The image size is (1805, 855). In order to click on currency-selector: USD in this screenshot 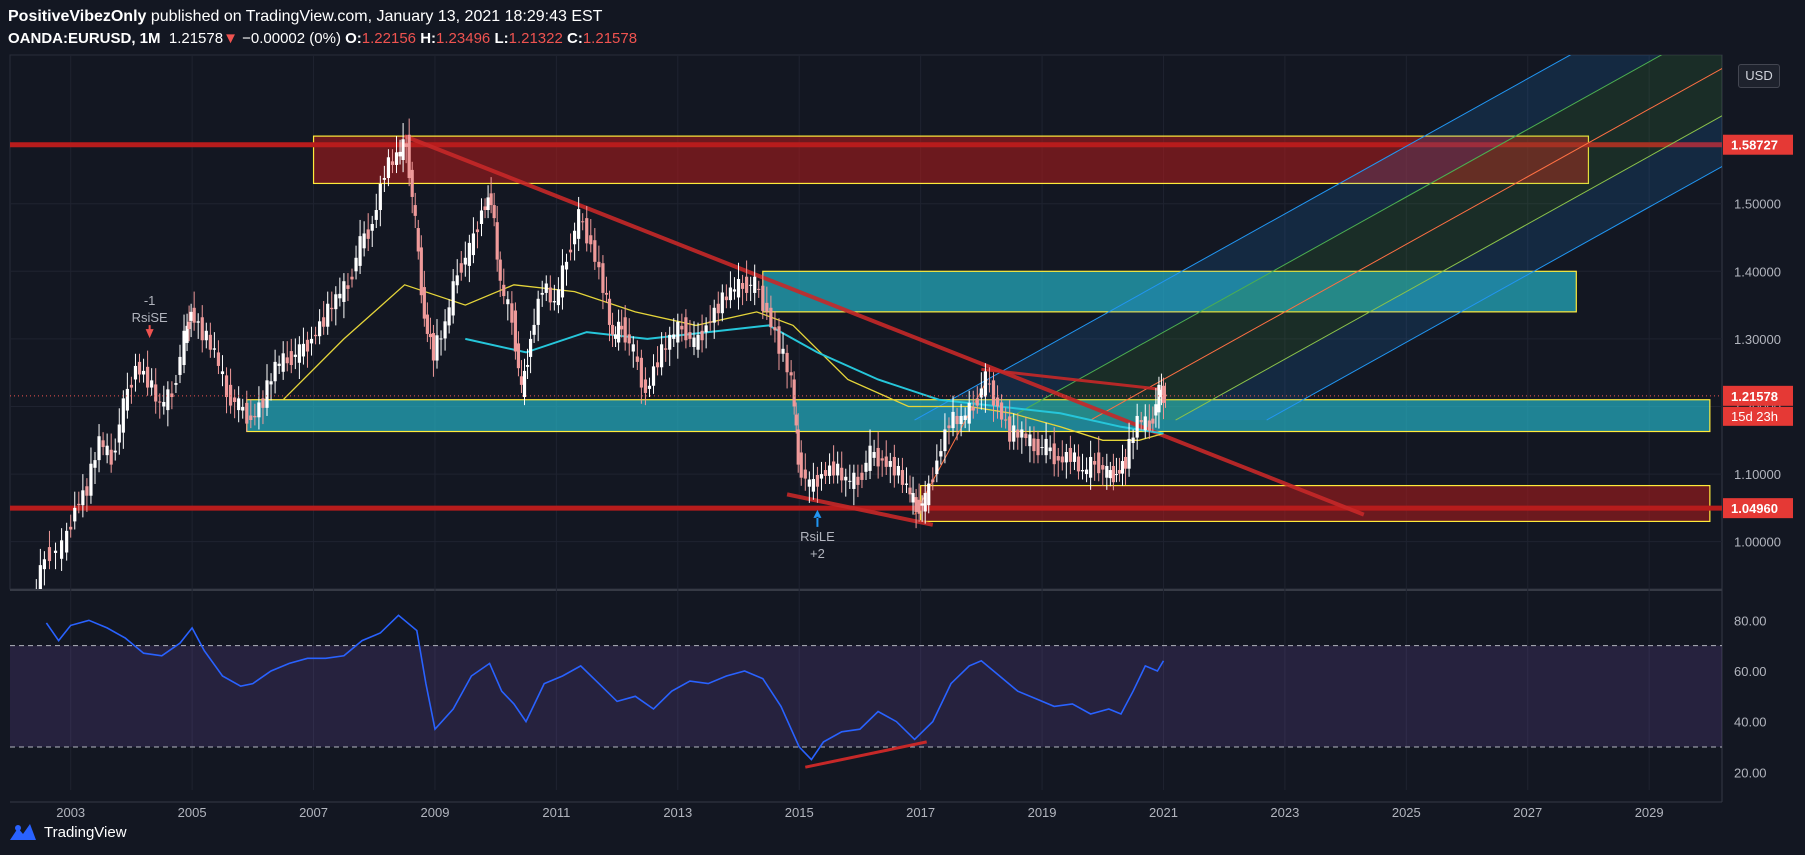, I will do `click(1759, 76)`.